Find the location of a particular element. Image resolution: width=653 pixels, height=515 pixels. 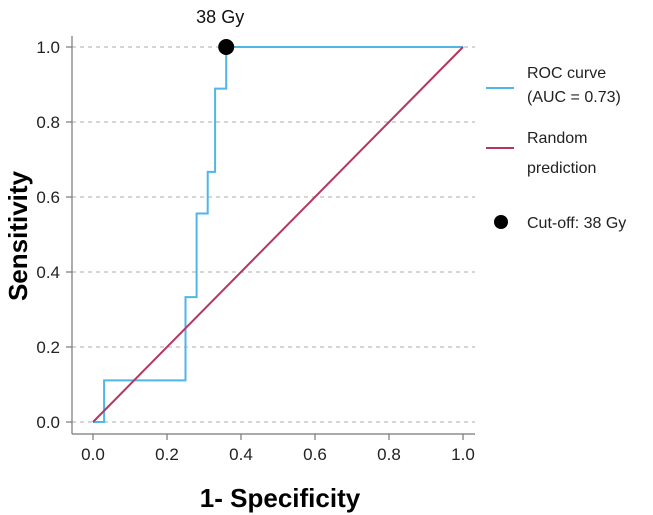

legend-roc-auc: (AUC = 0.73) is located at coordinates (574, 97).